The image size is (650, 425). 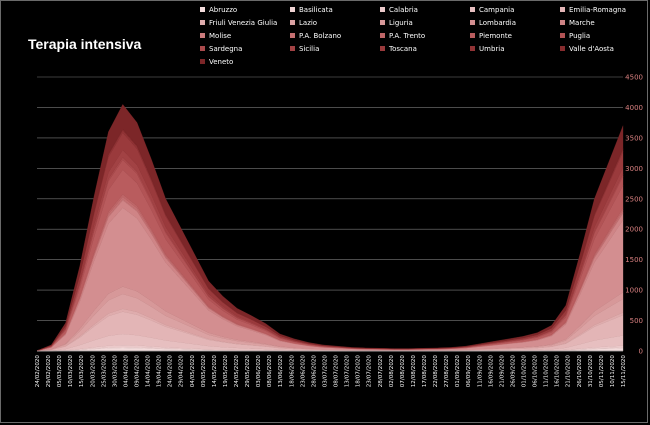 What do you see at coordinates (401, 23) in the screenshot?
I see `legend-label: Liguria` at bounding box center [401, 23].